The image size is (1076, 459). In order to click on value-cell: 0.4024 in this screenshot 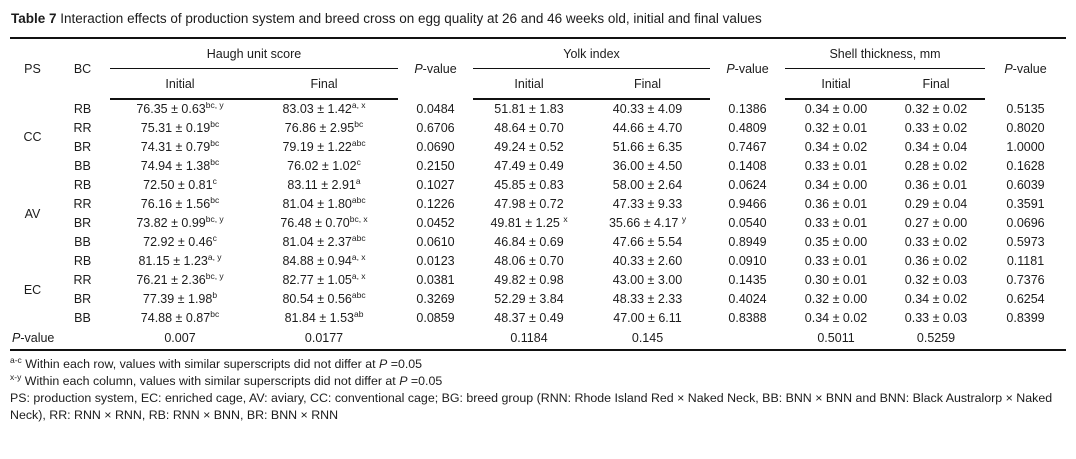, I will do `click(747, 299)`.